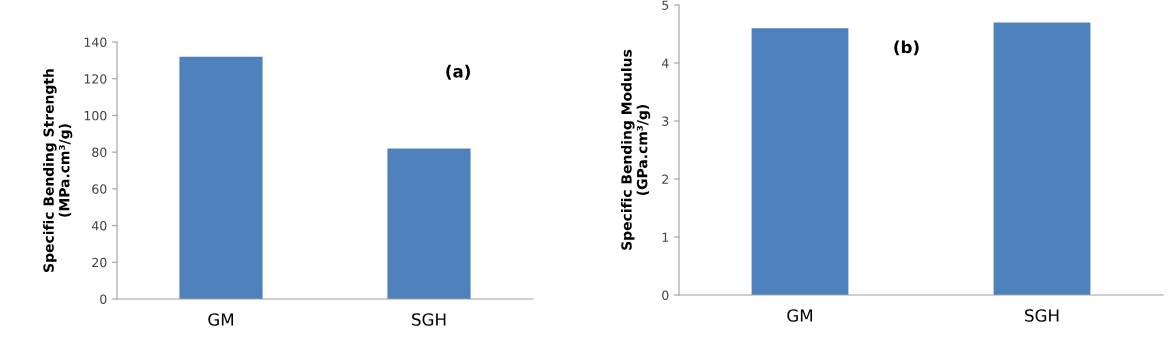 This screenshot has width=1176, height=351. Describe the element at coordinates (906, 48) in the screenshot. I see `annotation: (b)` at that location.